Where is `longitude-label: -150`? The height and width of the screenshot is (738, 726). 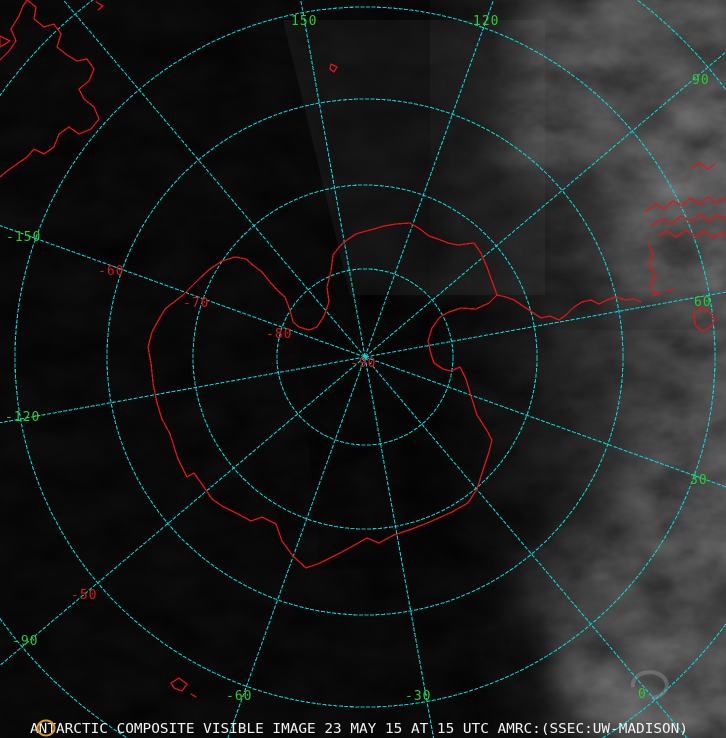 longitude-label: -150 is located at coordinates (23, 237).